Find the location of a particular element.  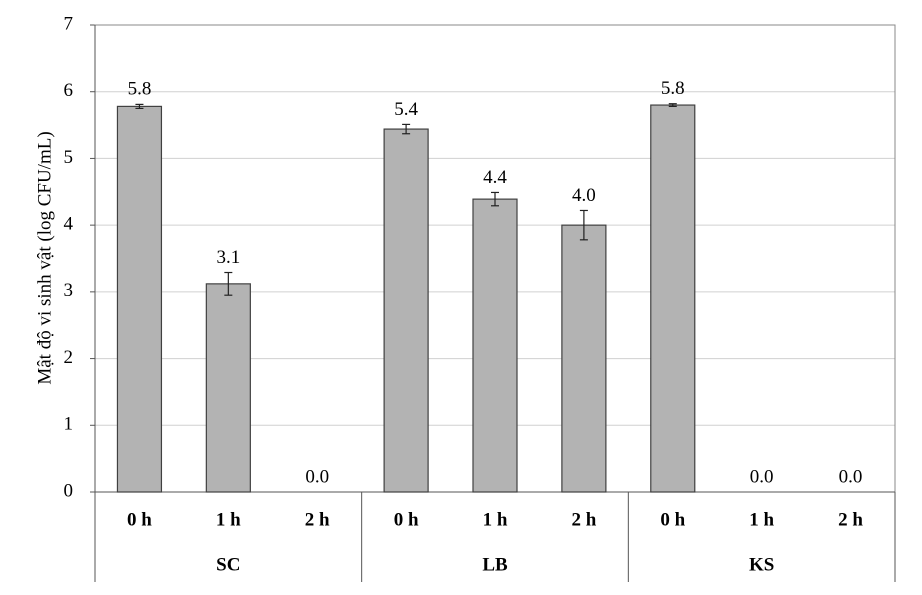

group-label: KS is located at coordinates (761, 564).